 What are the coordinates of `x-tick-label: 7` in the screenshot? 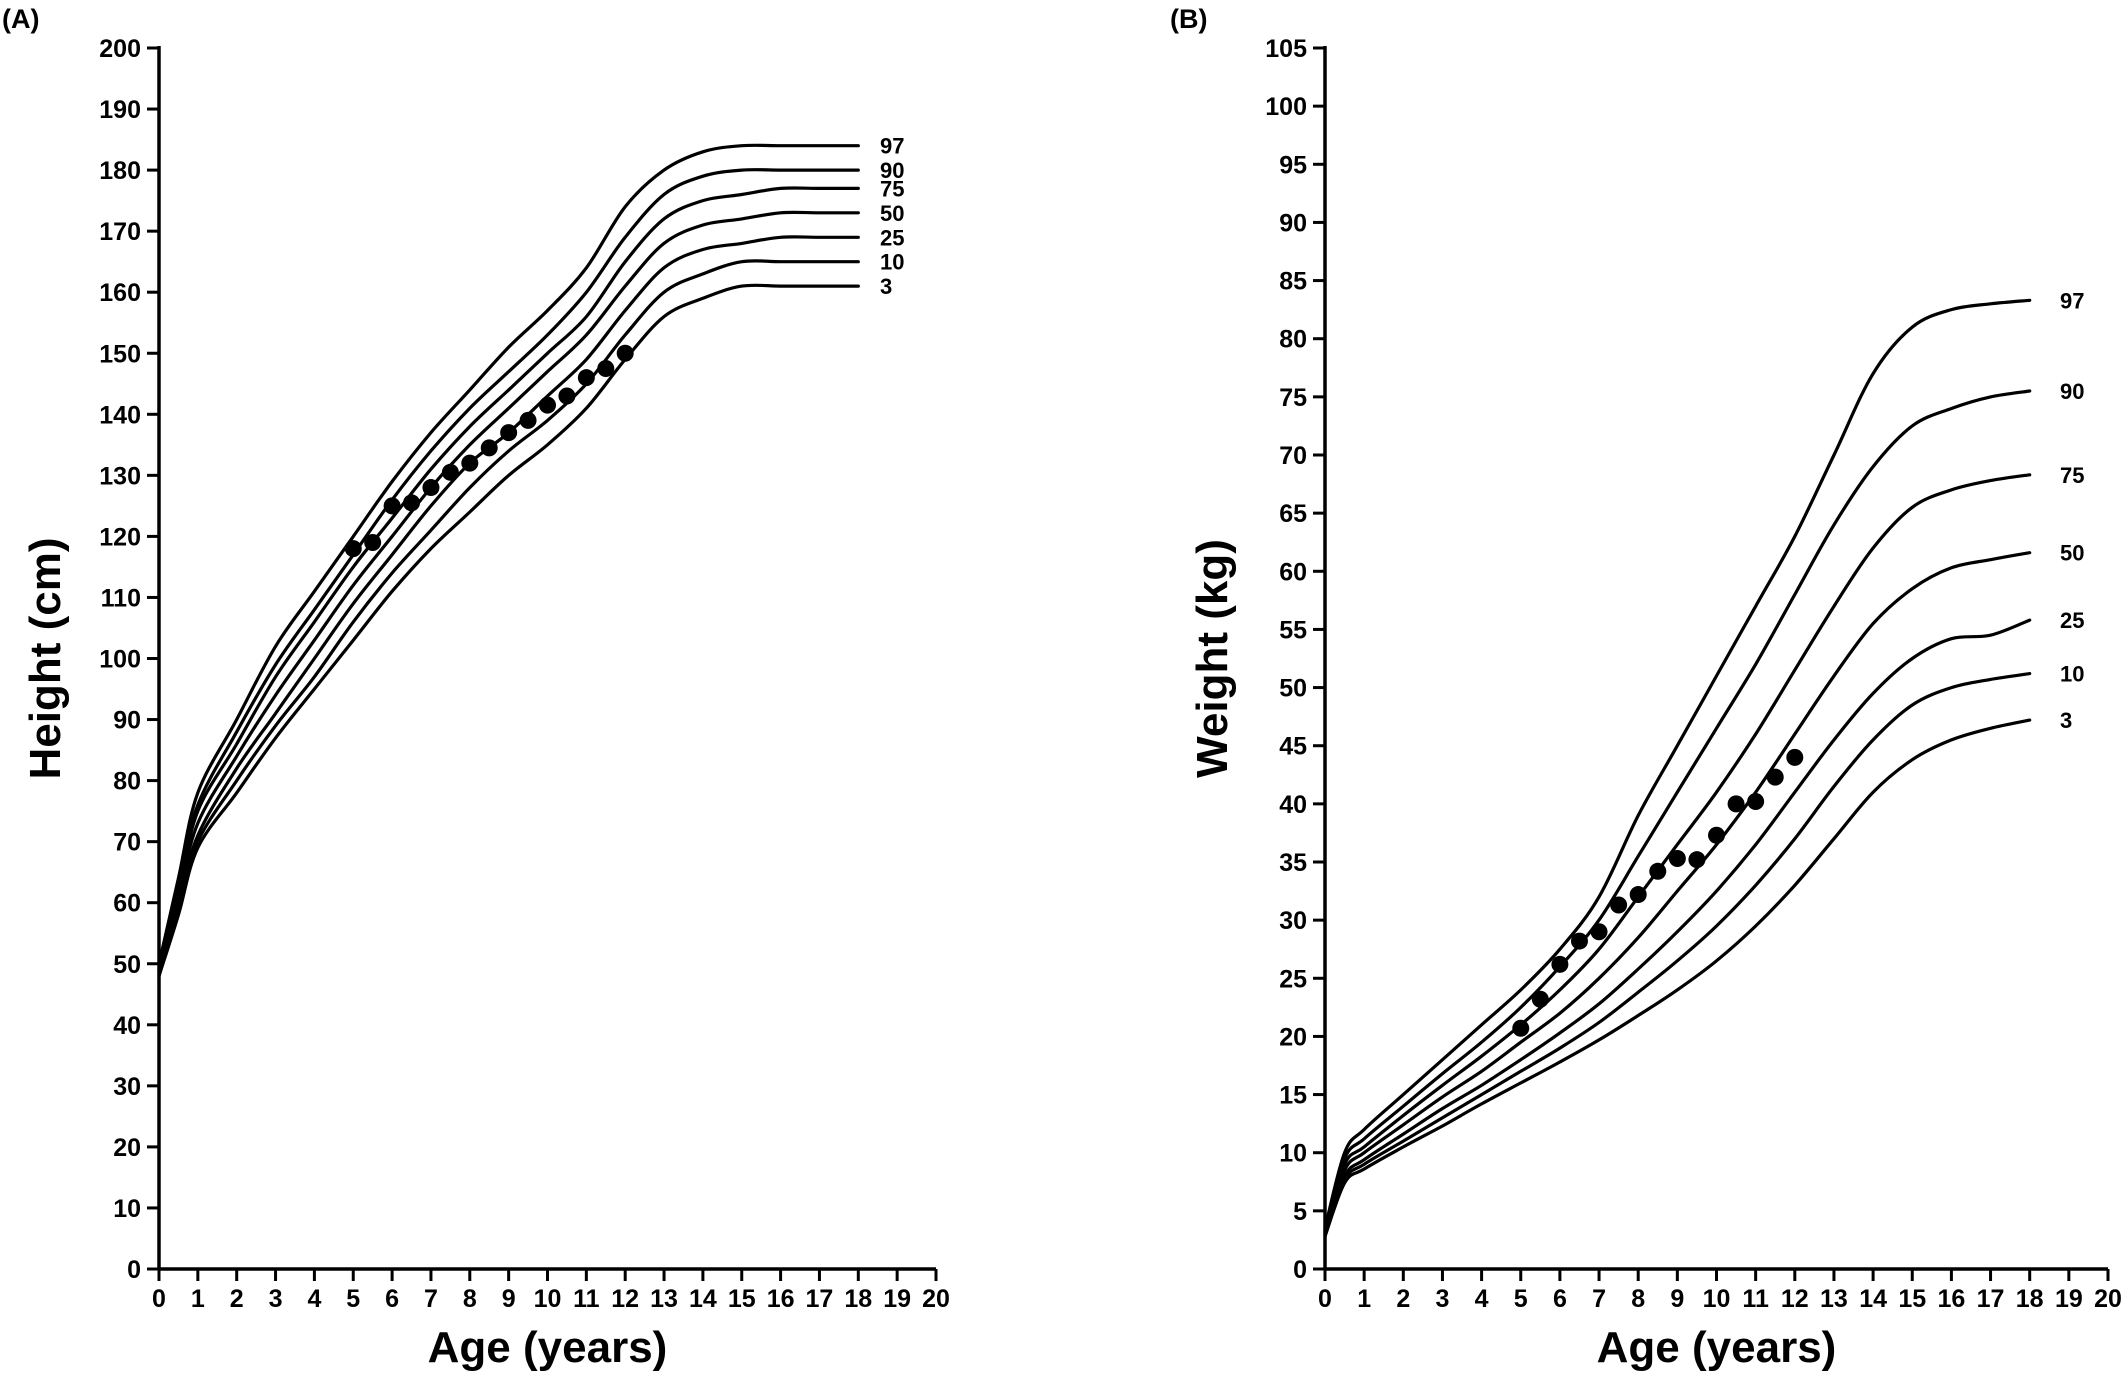 It's located at (1599, 1299).